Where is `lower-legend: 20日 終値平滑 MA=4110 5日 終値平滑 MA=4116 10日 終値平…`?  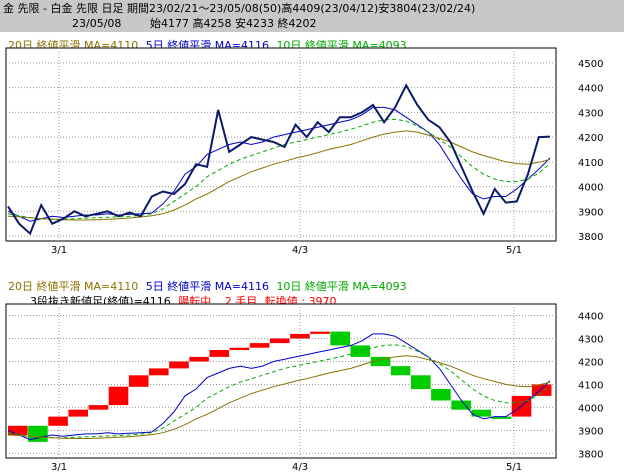 lower-legend: 20日 終値平滑 MA=4110 5日 終値平滑 MA=4116 10日 終値平… is located at coordinates (207, 286).